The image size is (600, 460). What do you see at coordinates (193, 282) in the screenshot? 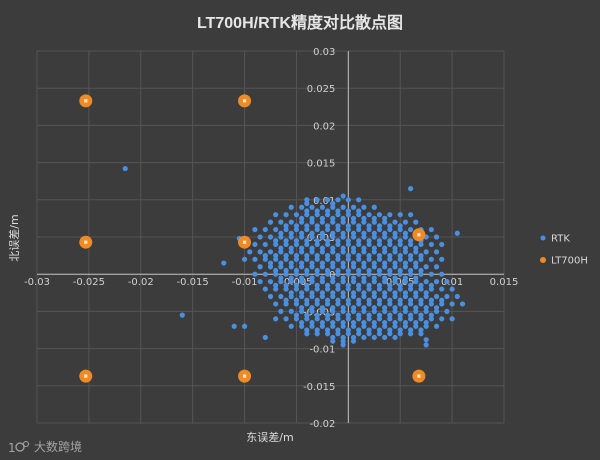
I see `x-tick-label: -0.015` at bounding box center [193, 282].